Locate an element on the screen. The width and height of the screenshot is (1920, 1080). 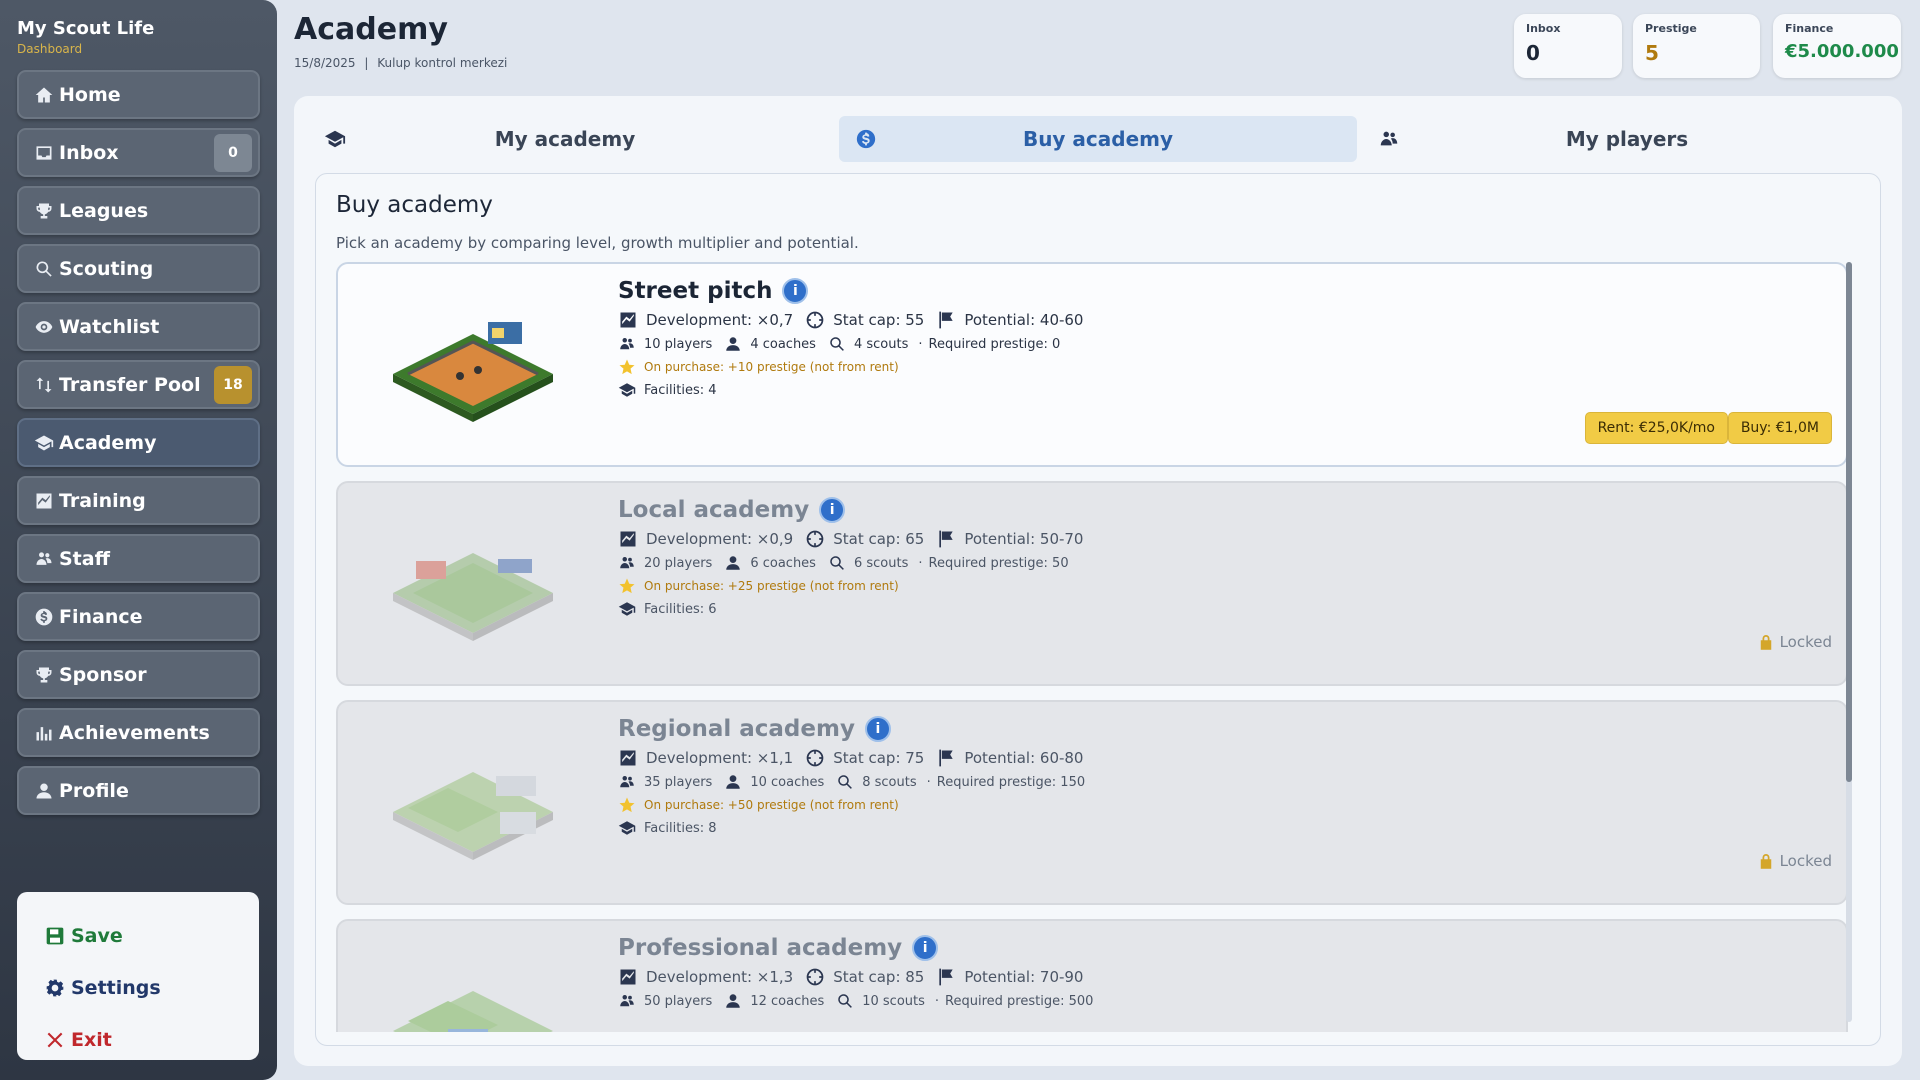
sidebar-item-label: Home is located at coordinates (90, 94).